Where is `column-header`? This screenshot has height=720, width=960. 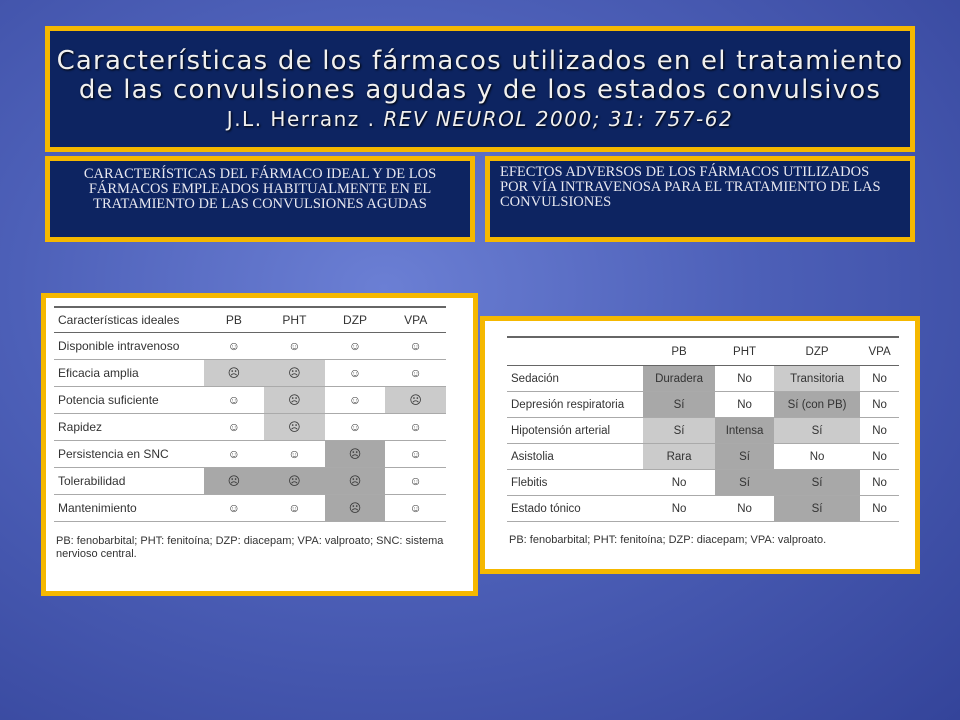 column-header is located at coordinates (575, 351).